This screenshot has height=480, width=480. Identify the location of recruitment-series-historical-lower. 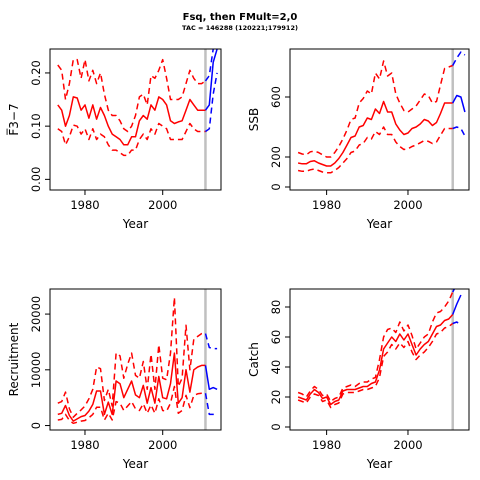
(131, 405).